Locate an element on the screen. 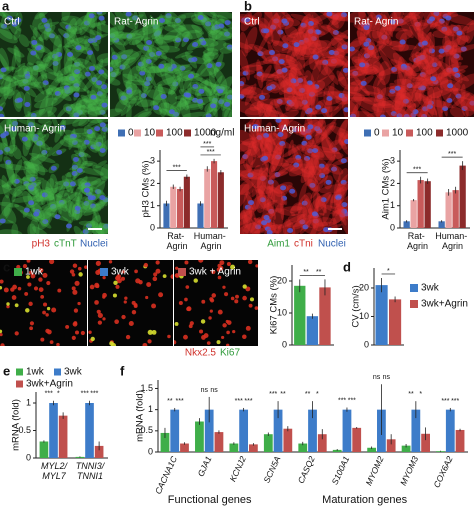 The height and width of the screenshot is (509, 474). sig-label: * is located at coordinates (388, 271).